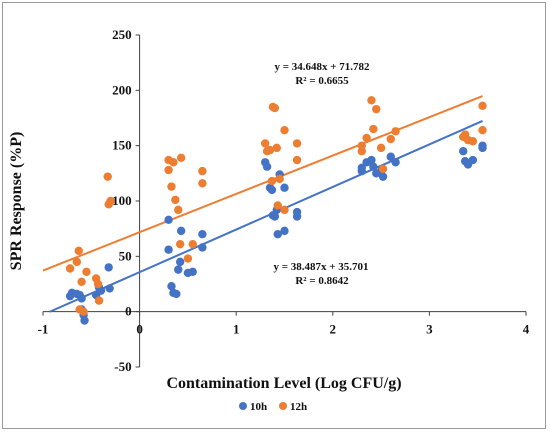 The width and height of the screenshot is (550, 433). Describe the element at coordinates (320, 267) in the screenshot. I see `equation-label-10h: y = 38.487x + 35.701` at that location.